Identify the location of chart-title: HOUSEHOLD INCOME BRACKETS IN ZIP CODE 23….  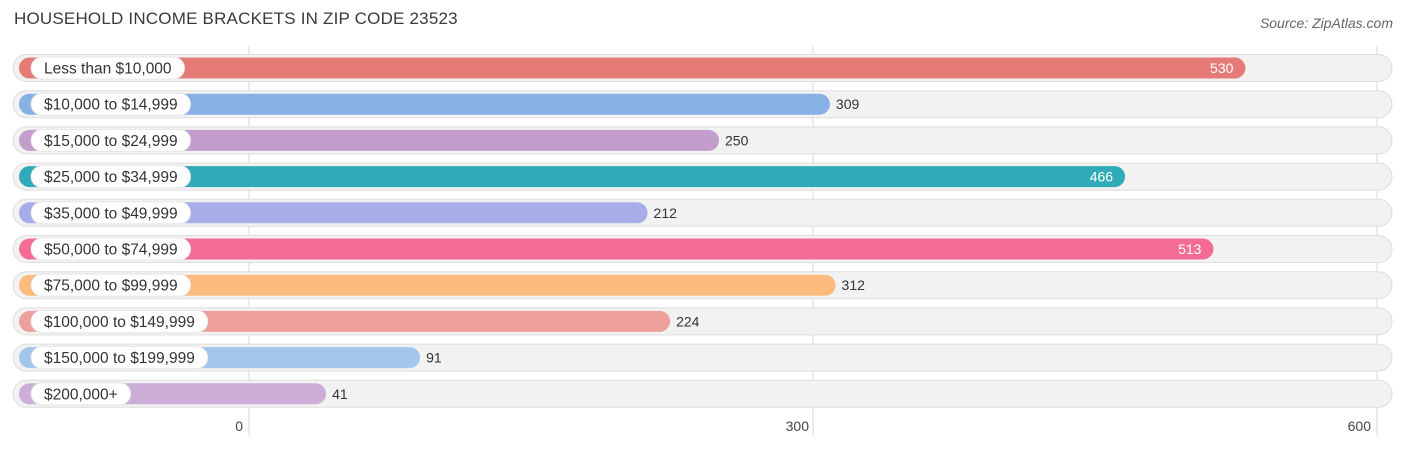
(236, 18).